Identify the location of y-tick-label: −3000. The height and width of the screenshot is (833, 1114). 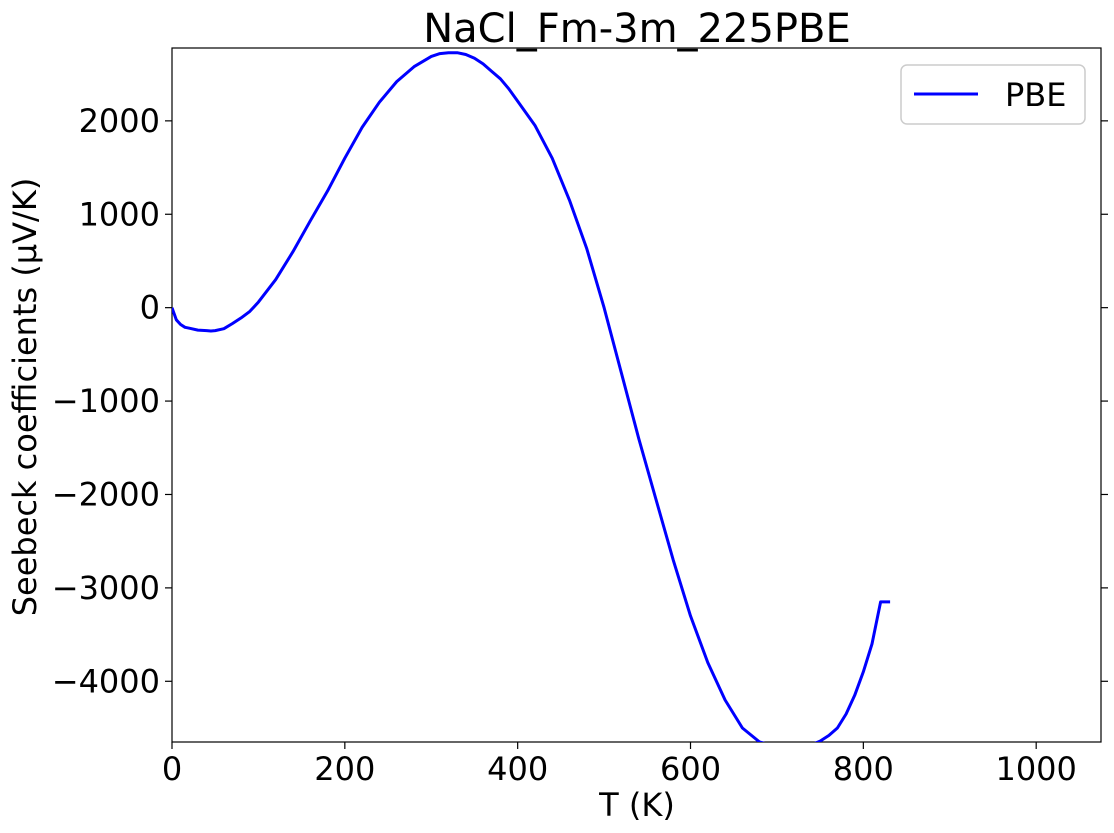
(106, 588).